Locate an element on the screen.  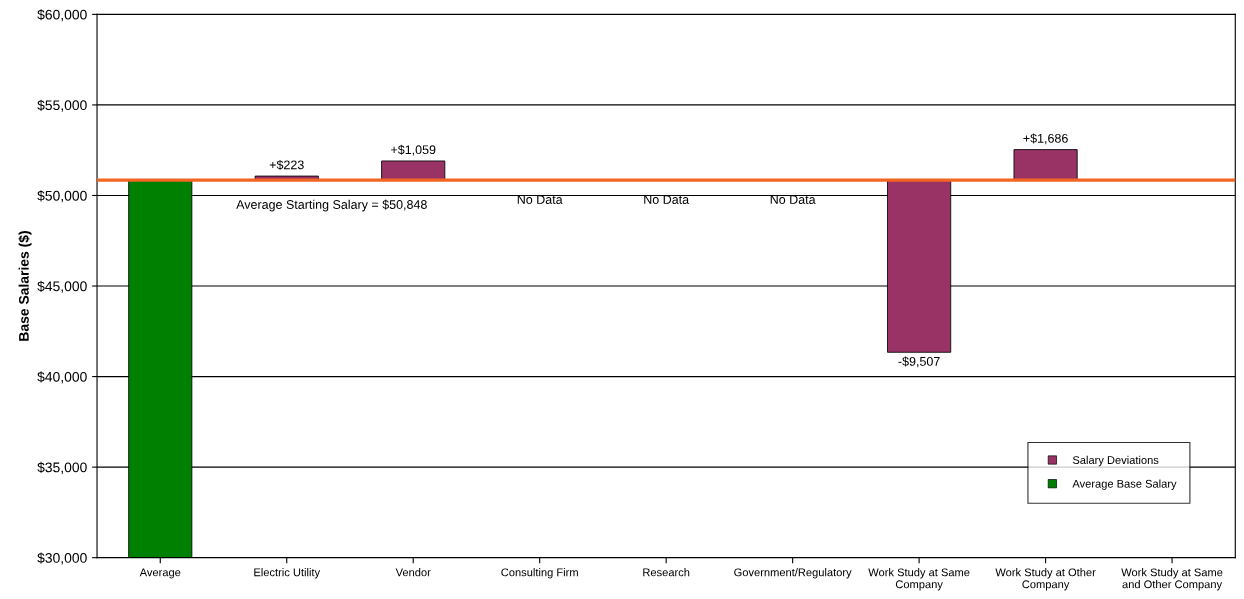
y-axis-title: Base Salaries ($) is located at coordinates (25, 286).